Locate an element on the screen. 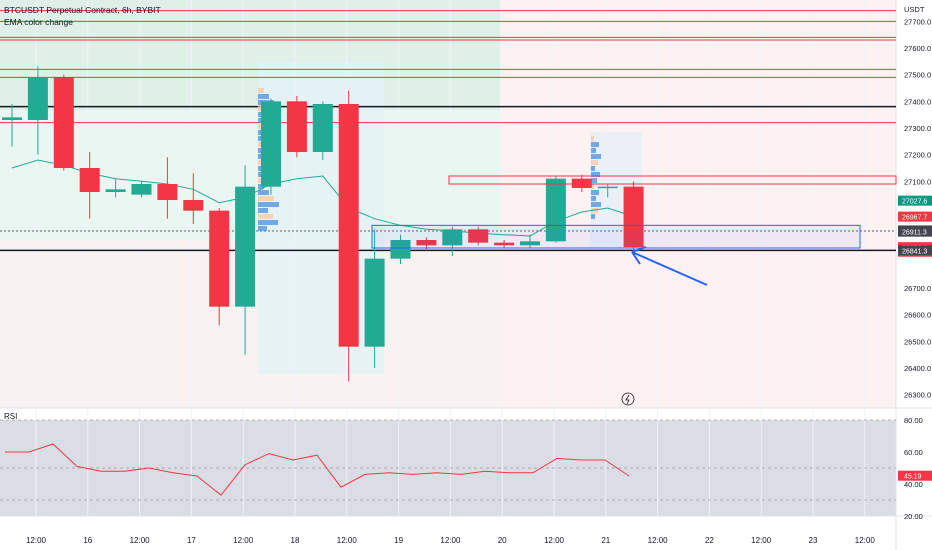  price-tag-label: 26911.3 is located at coordinates (914, 233).